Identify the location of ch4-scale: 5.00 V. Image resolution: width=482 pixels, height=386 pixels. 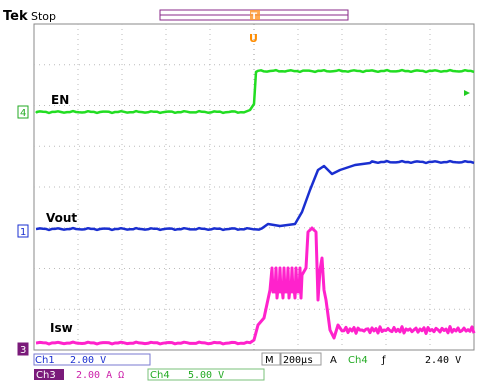
(206, 375).